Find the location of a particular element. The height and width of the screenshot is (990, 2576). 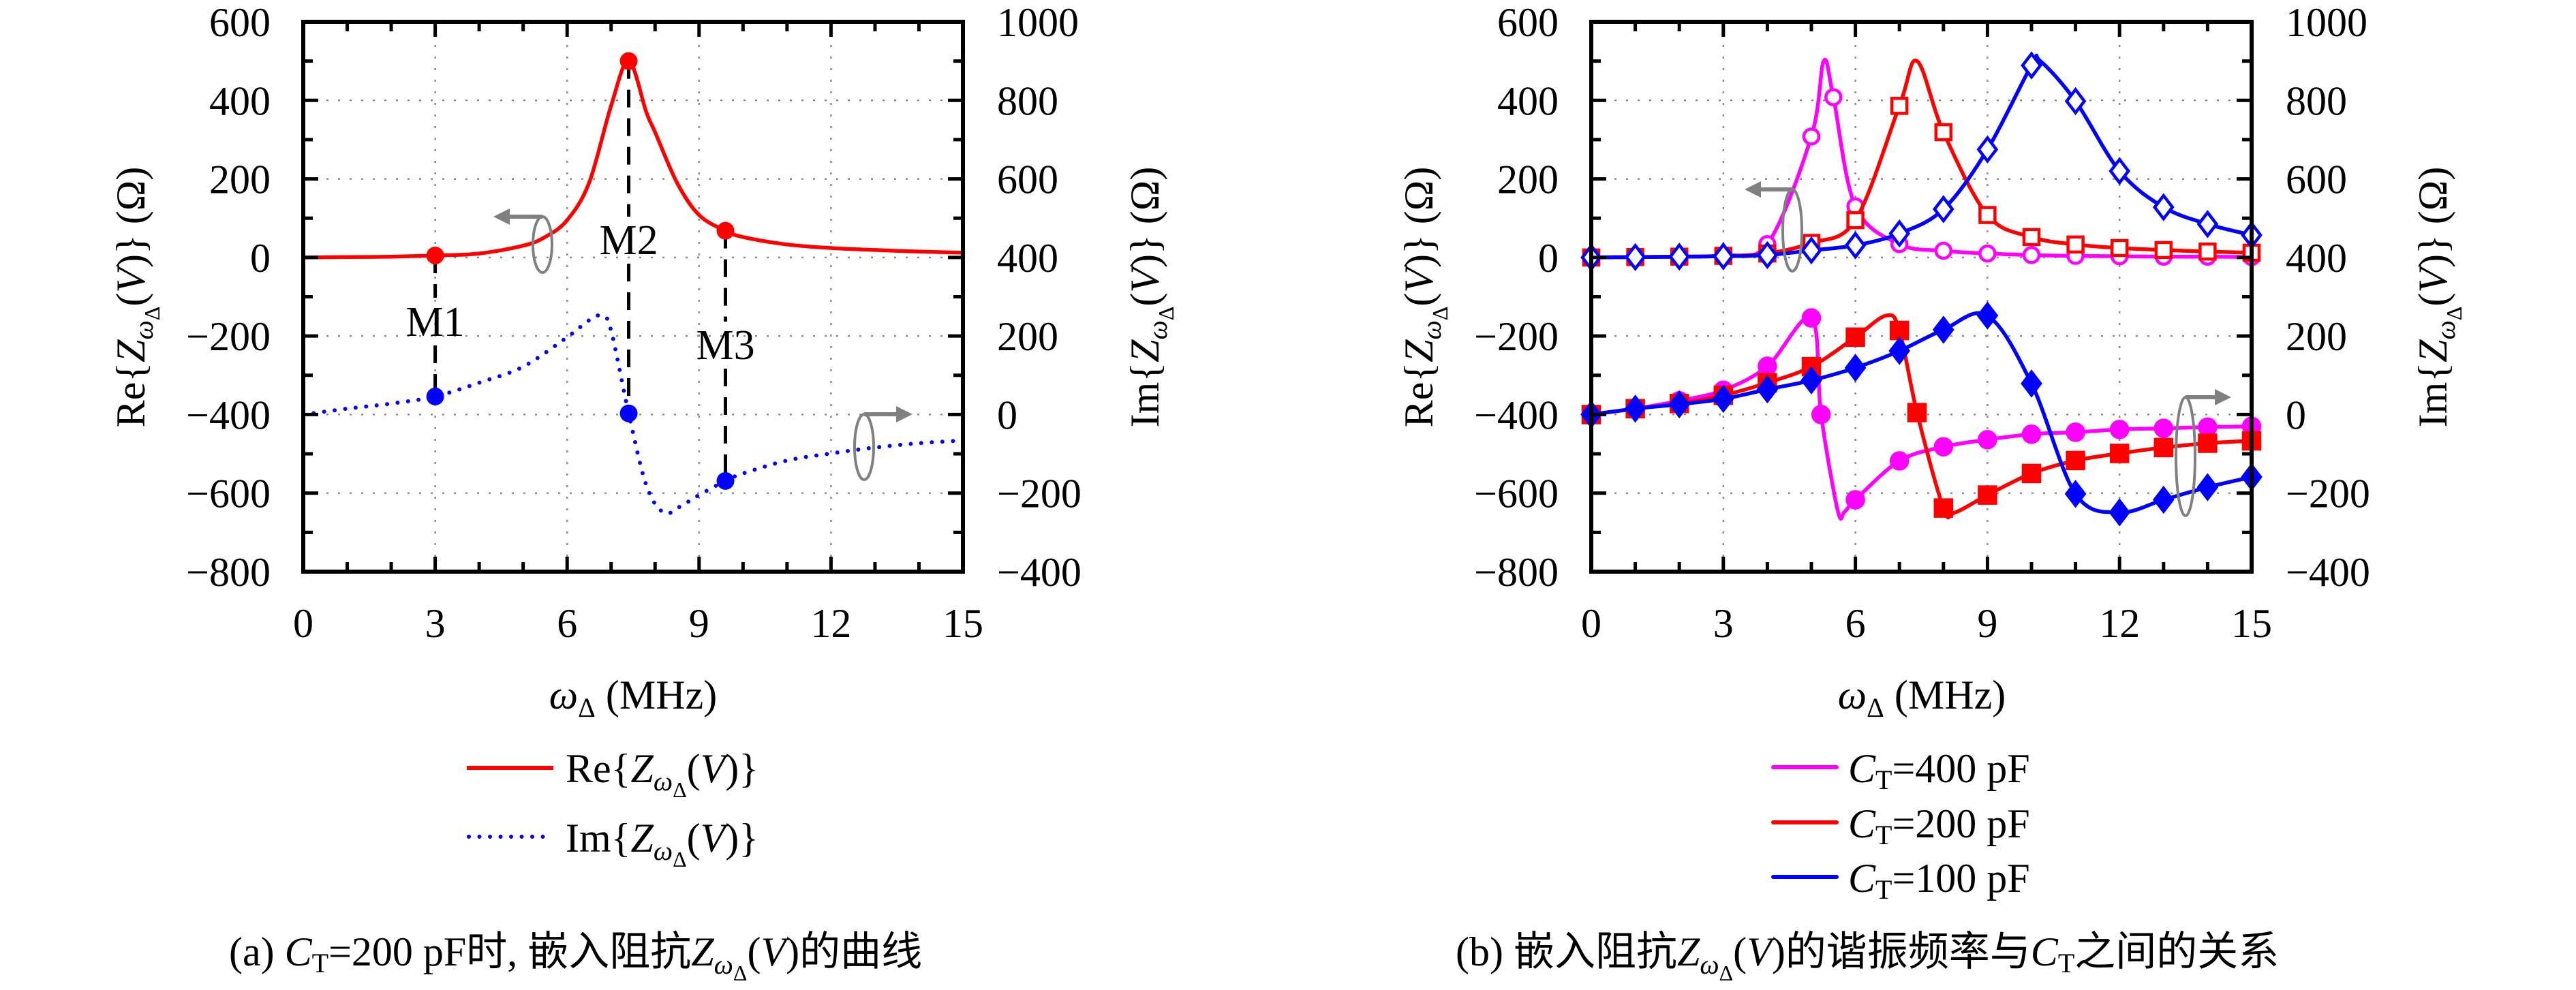

x-tick-label: 0 is located at coordinates (1591, 624).